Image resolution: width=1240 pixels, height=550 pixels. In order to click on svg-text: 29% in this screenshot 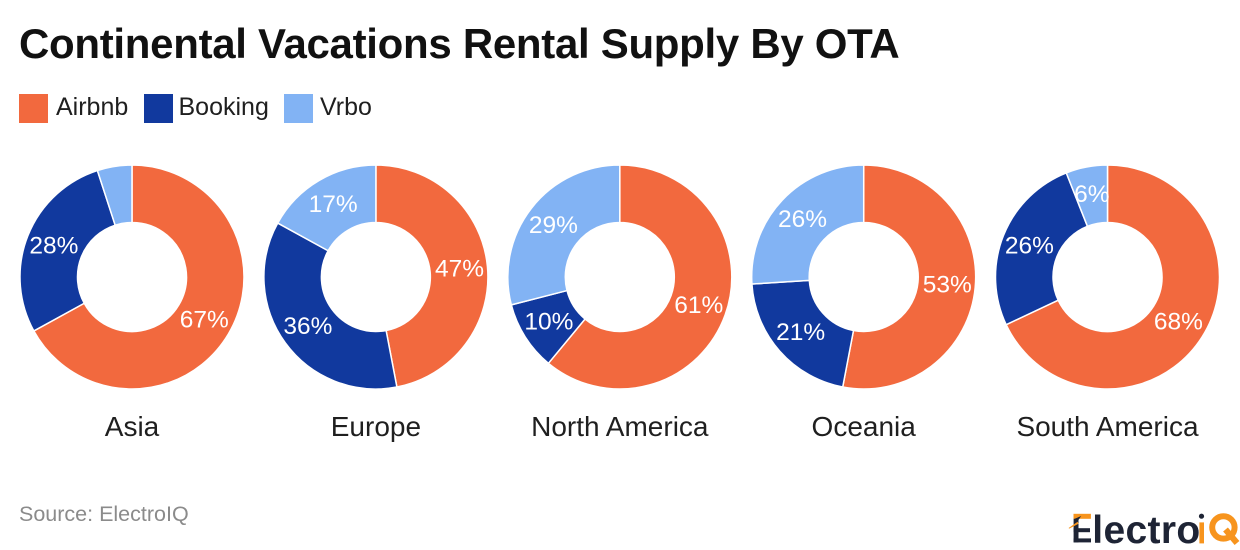, I will do `click(553, 225)`.